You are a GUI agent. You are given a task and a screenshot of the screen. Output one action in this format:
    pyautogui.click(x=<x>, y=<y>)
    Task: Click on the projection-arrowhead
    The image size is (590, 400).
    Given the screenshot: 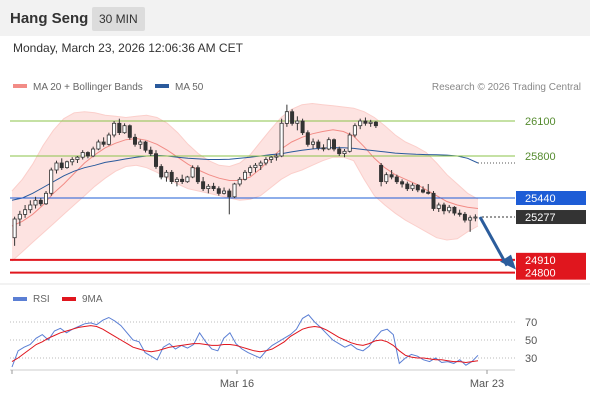 What is the action you would take?
    pyautogui.click(x=508, y=262)
    